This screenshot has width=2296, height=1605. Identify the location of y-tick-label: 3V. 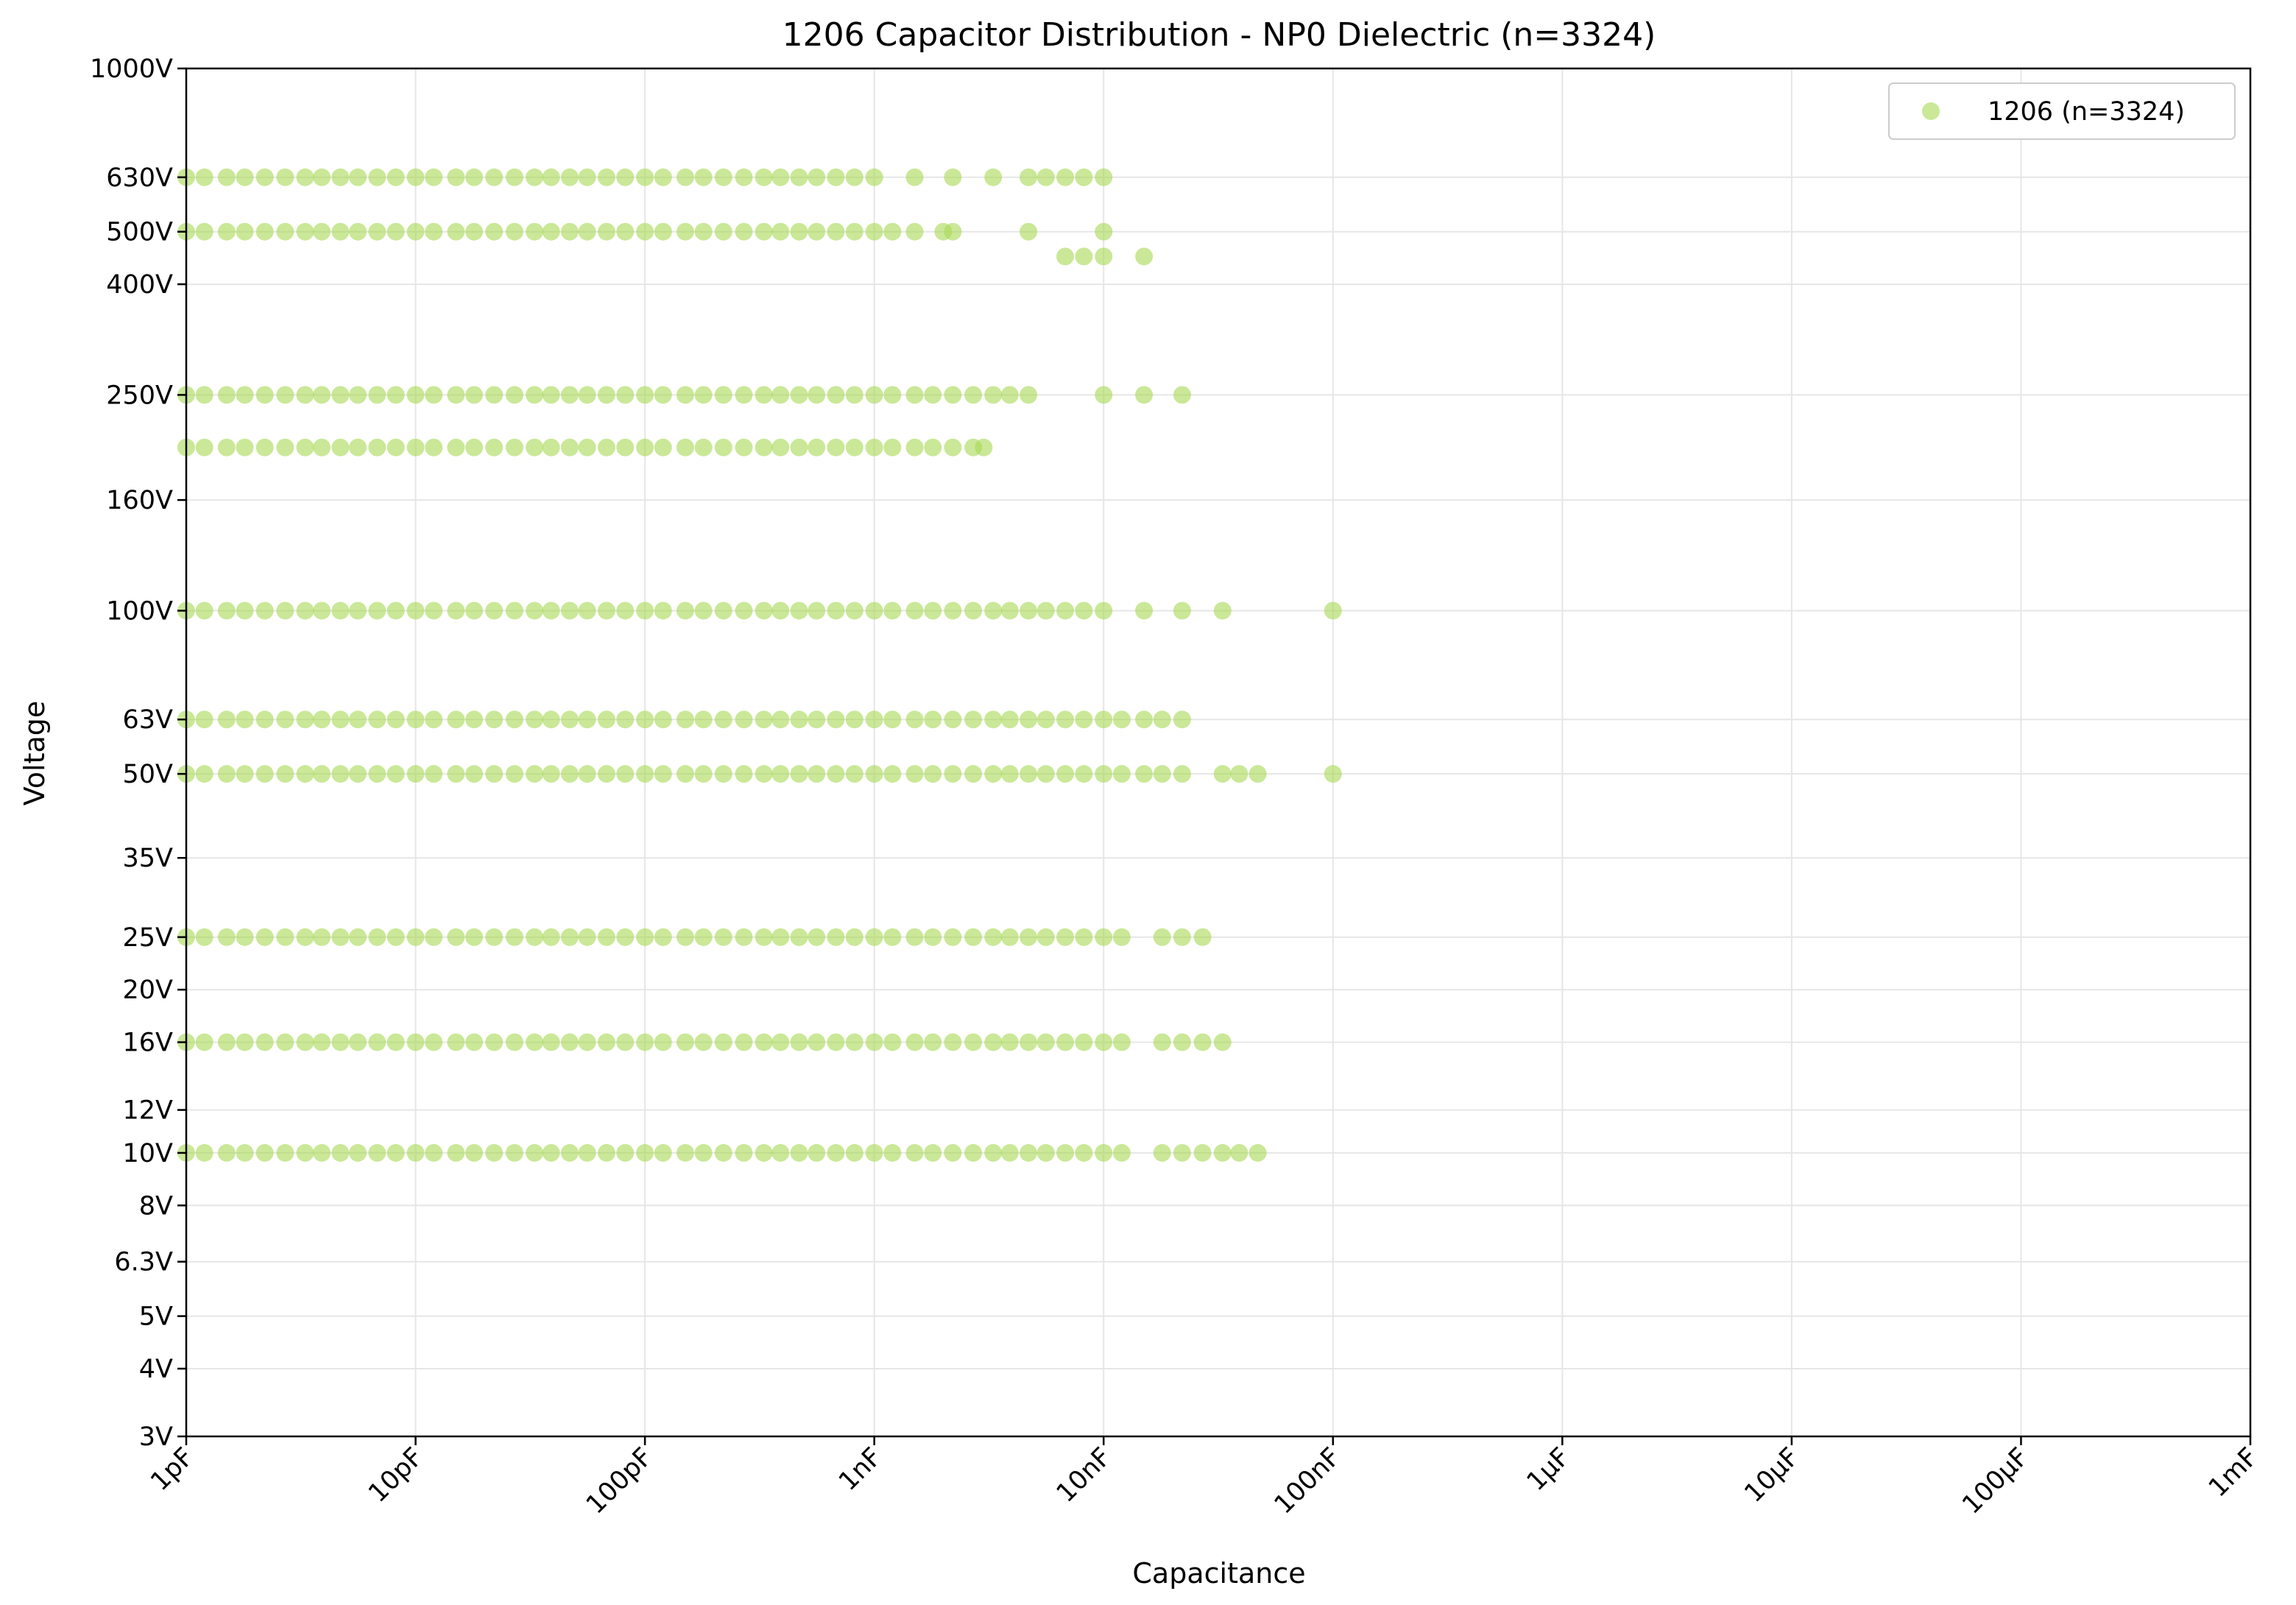
(156, 1437).